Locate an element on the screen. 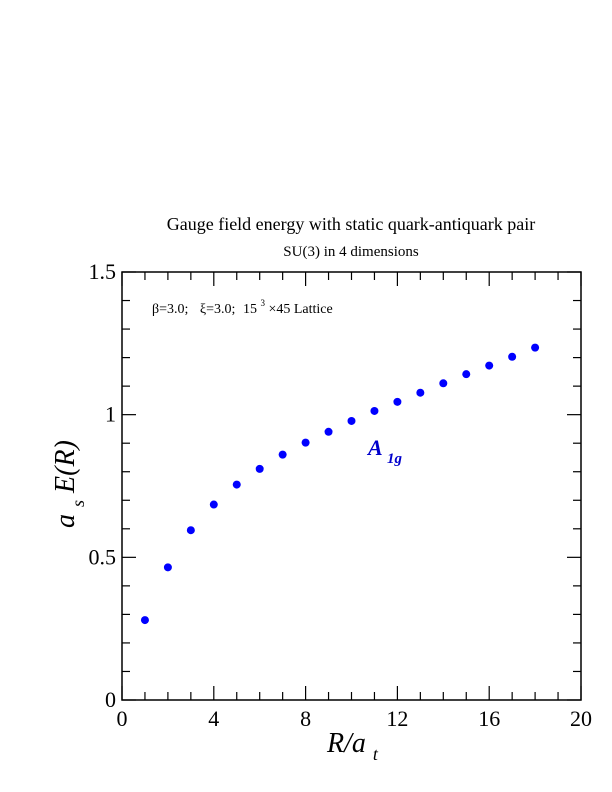  lattice-annotation: β=3.0; ξ=3.0; 15 3 ×45 Lattice is located at coordinates (242, 306).